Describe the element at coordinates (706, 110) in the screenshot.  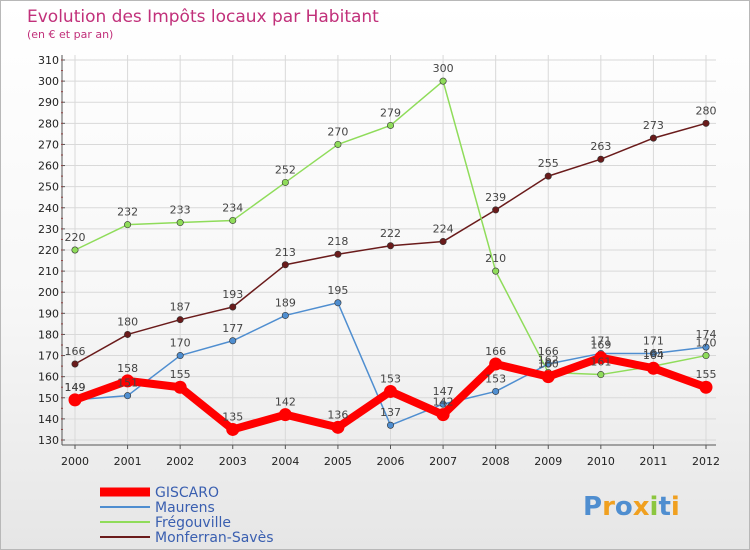
I see `data-label: 280` at that location.